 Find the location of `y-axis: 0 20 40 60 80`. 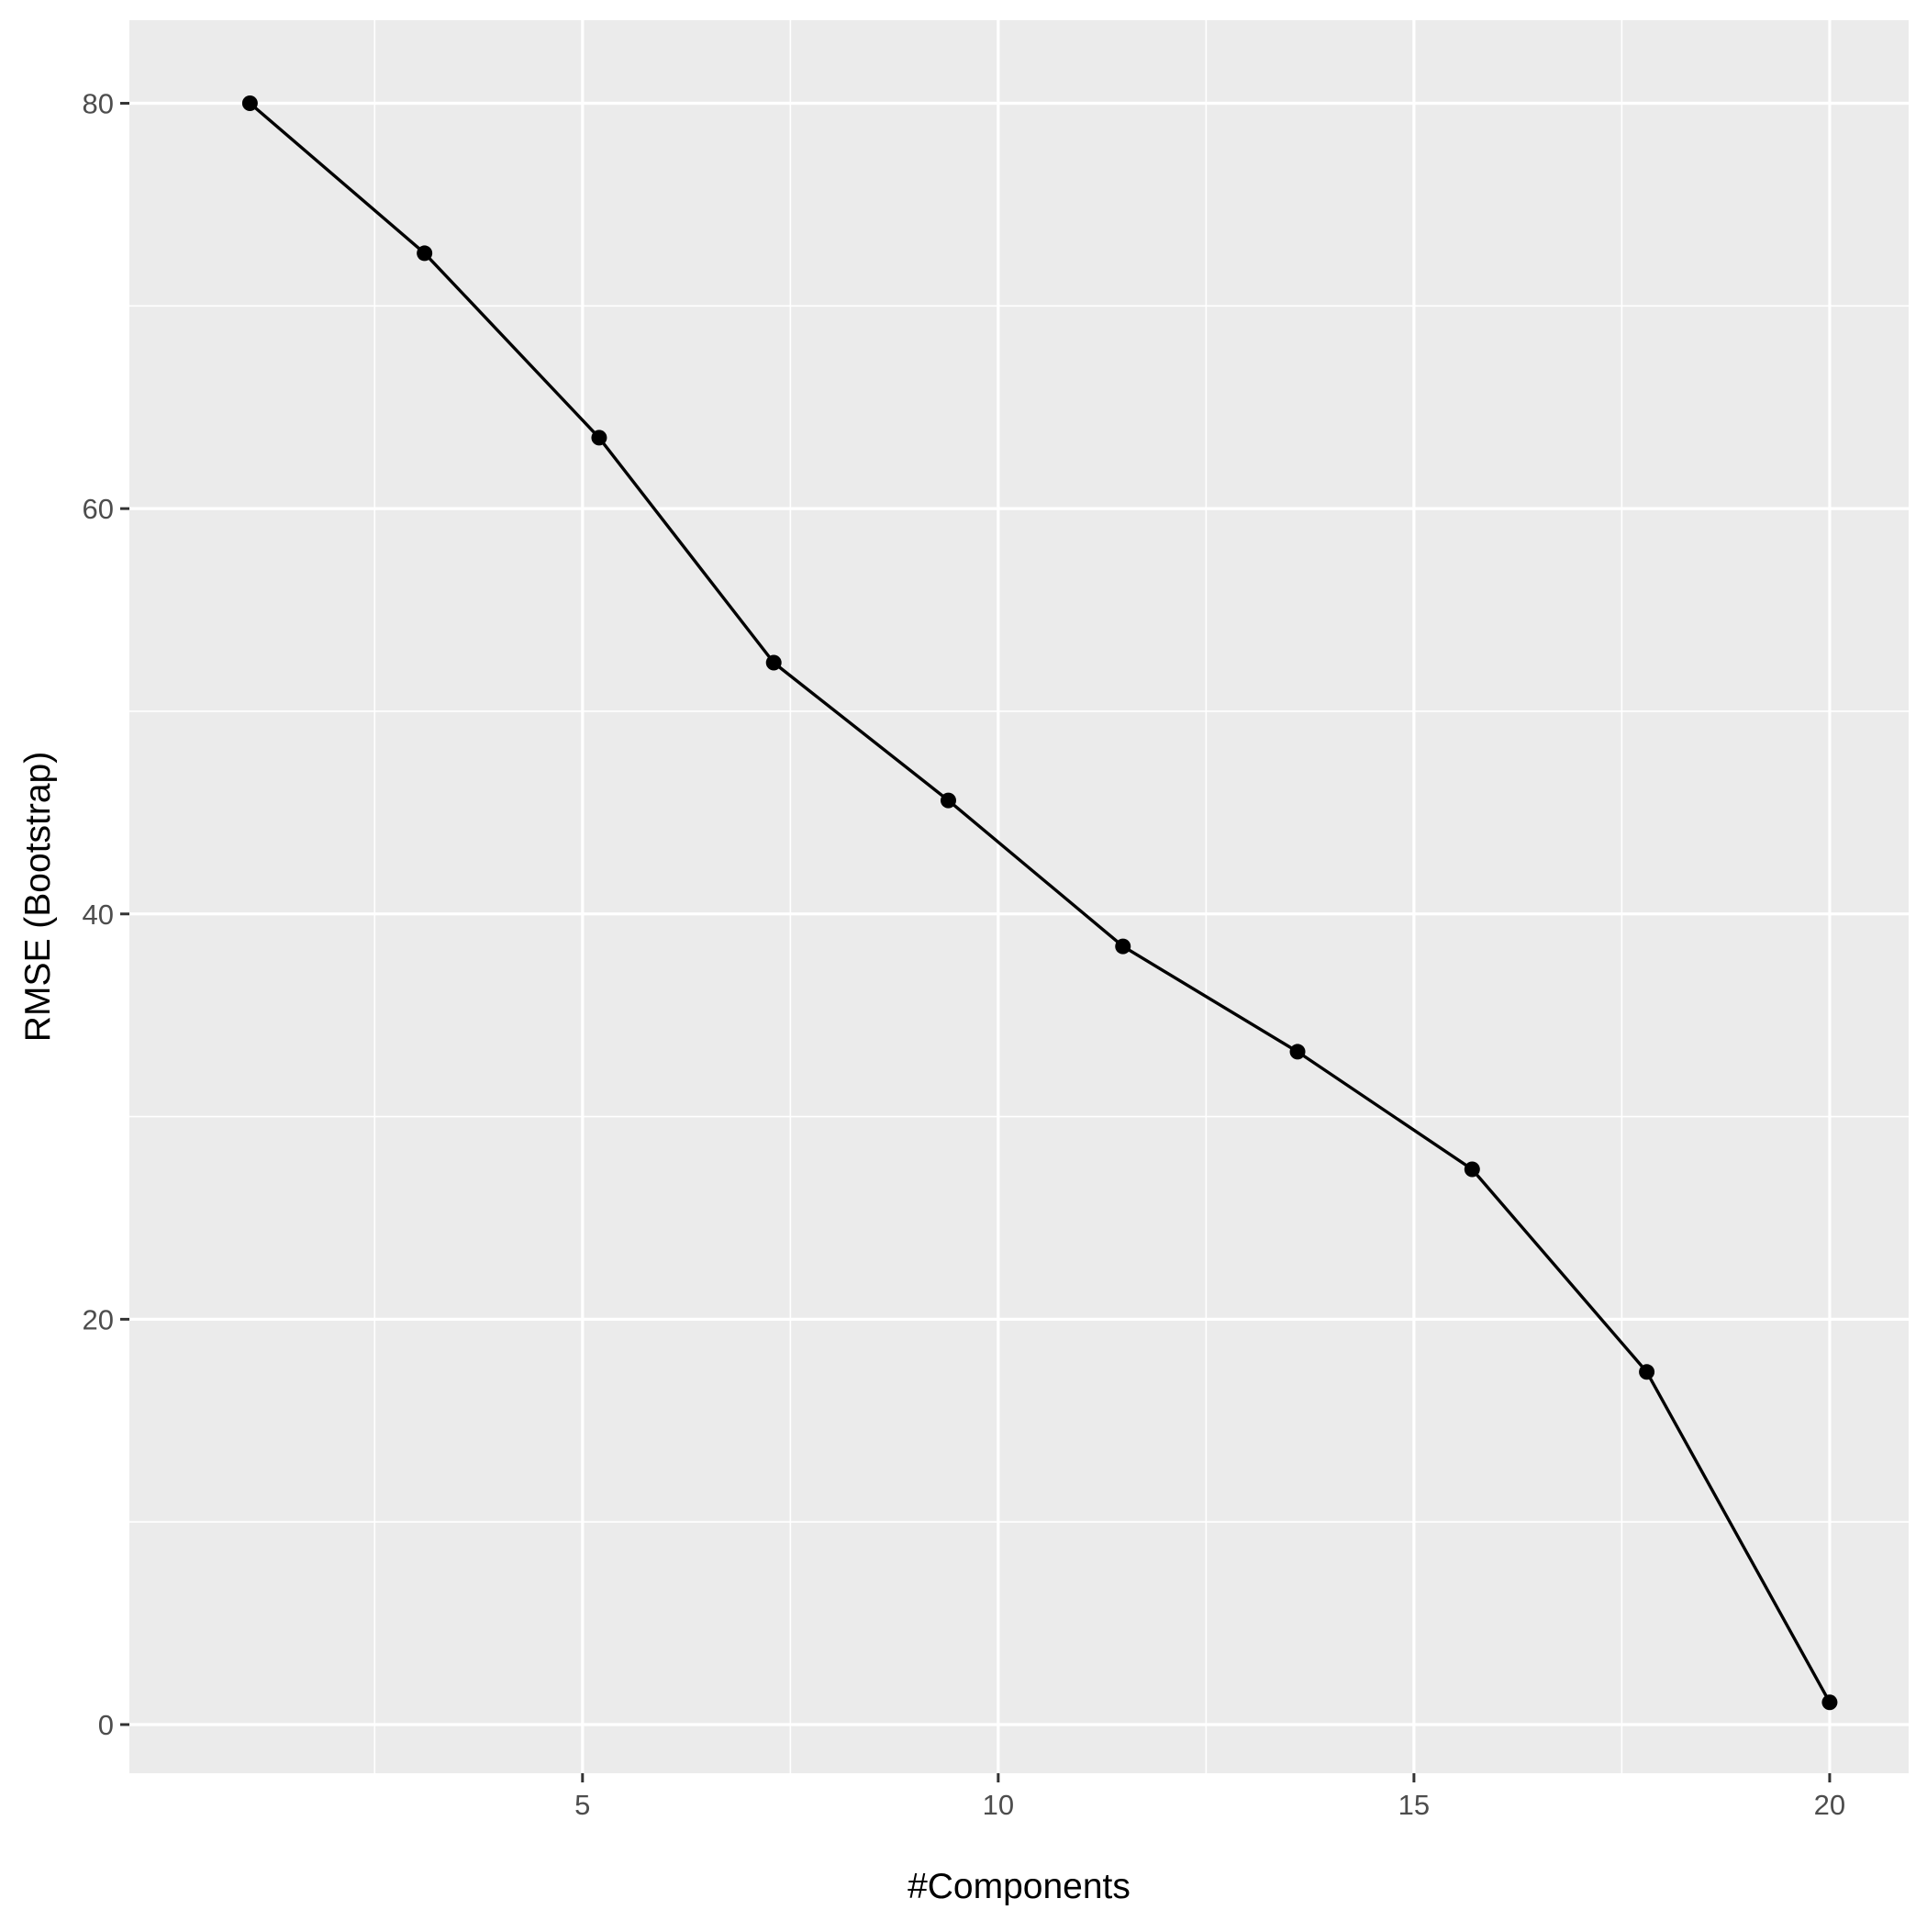

y-axis: 0 20 40 60 80 is located at coordinates (106, 915).